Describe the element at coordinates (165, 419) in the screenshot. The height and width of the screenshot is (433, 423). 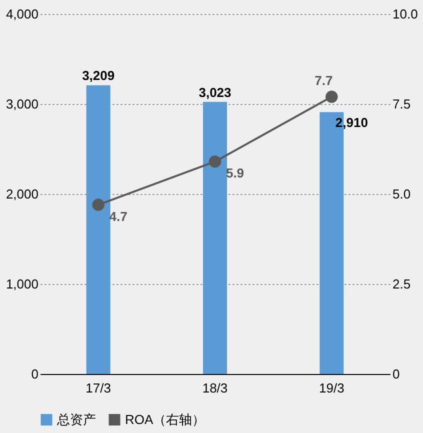
I see `legend-label: ROA（右轴）` at that location.